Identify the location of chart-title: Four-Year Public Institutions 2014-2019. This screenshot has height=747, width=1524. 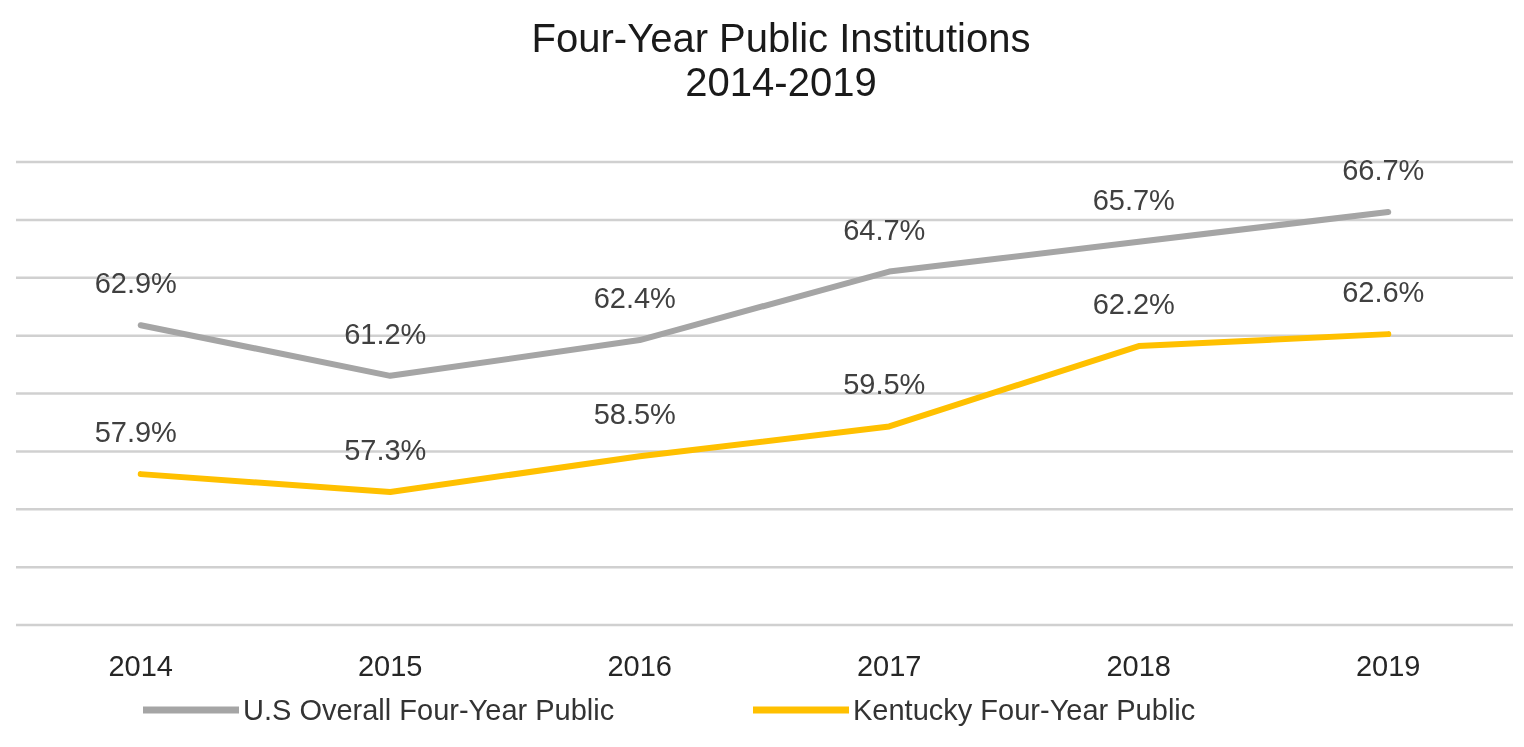
(781, 60).